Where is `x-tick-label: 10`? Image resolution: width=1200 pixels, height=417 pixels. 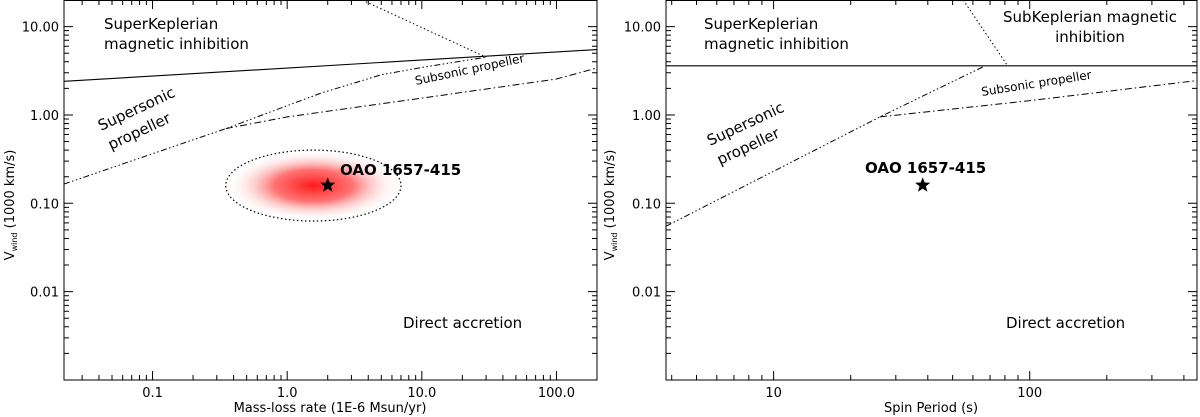
x-tick-label: 10 is located at coordinates (773, 393).